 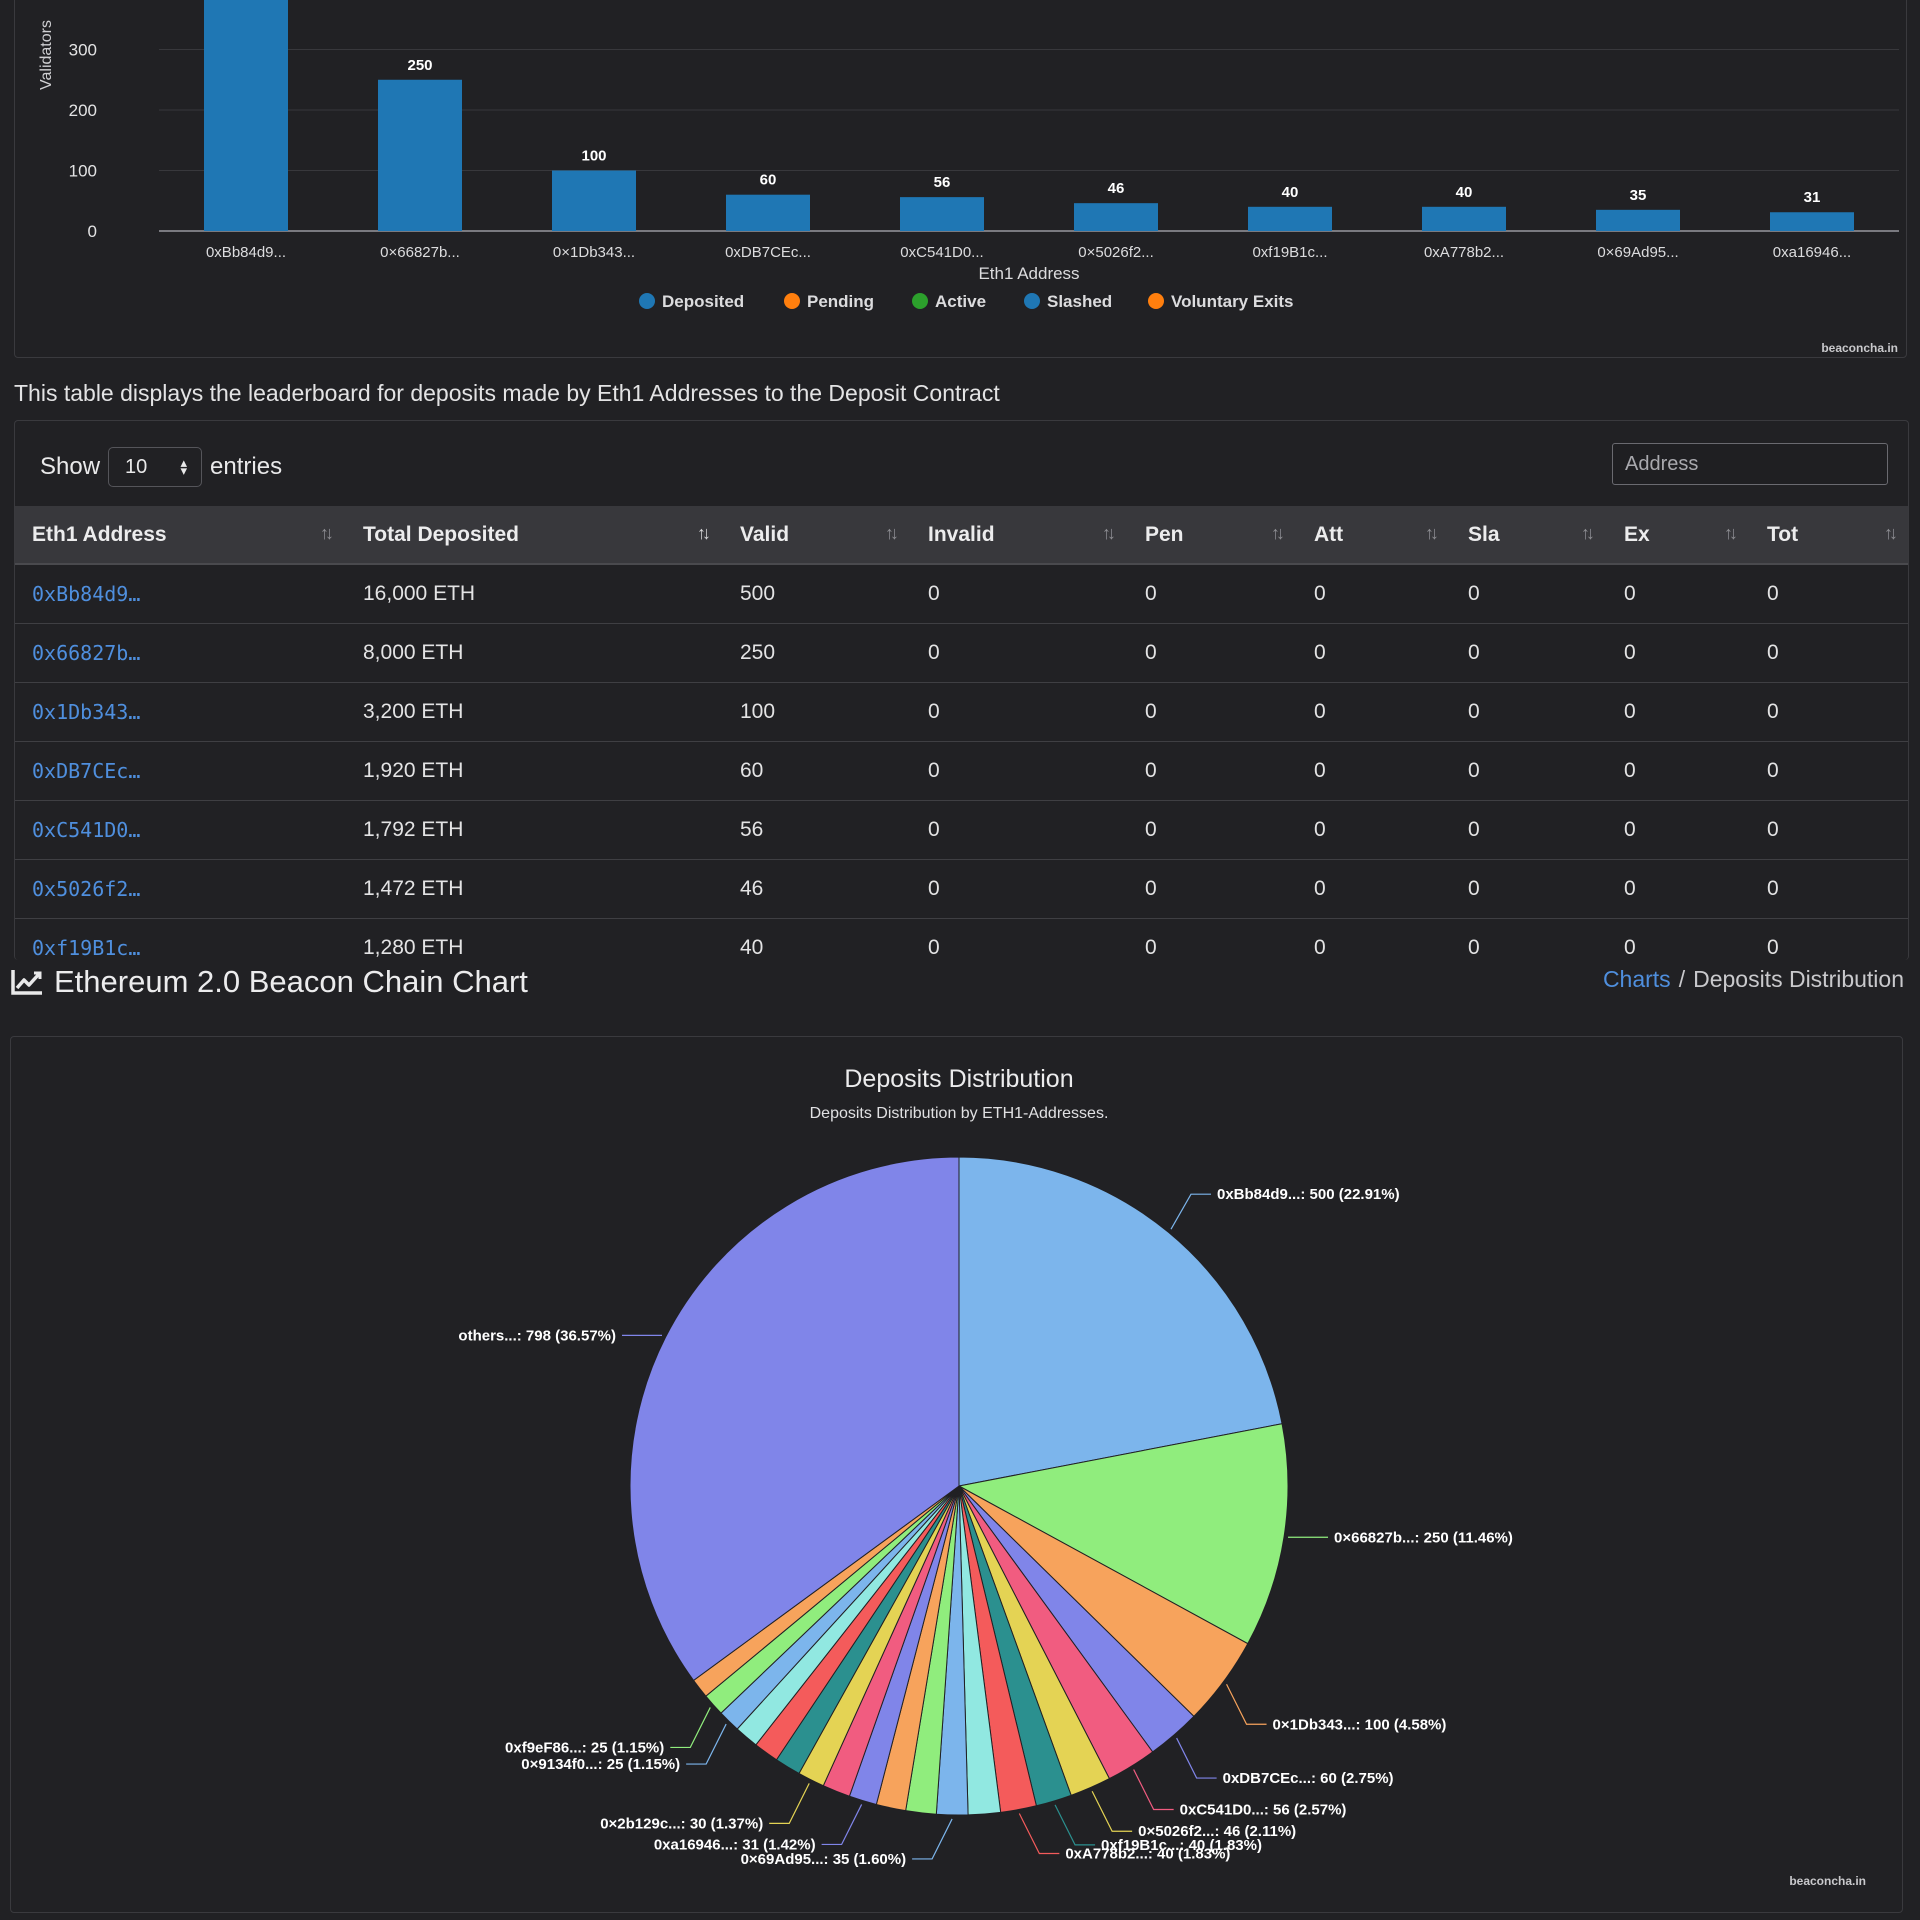 What do you see at coordinates (155, 467) in the screenshot?
I see `page-size-select: 10 ▴ ▾` at bounding box center [155, 467].